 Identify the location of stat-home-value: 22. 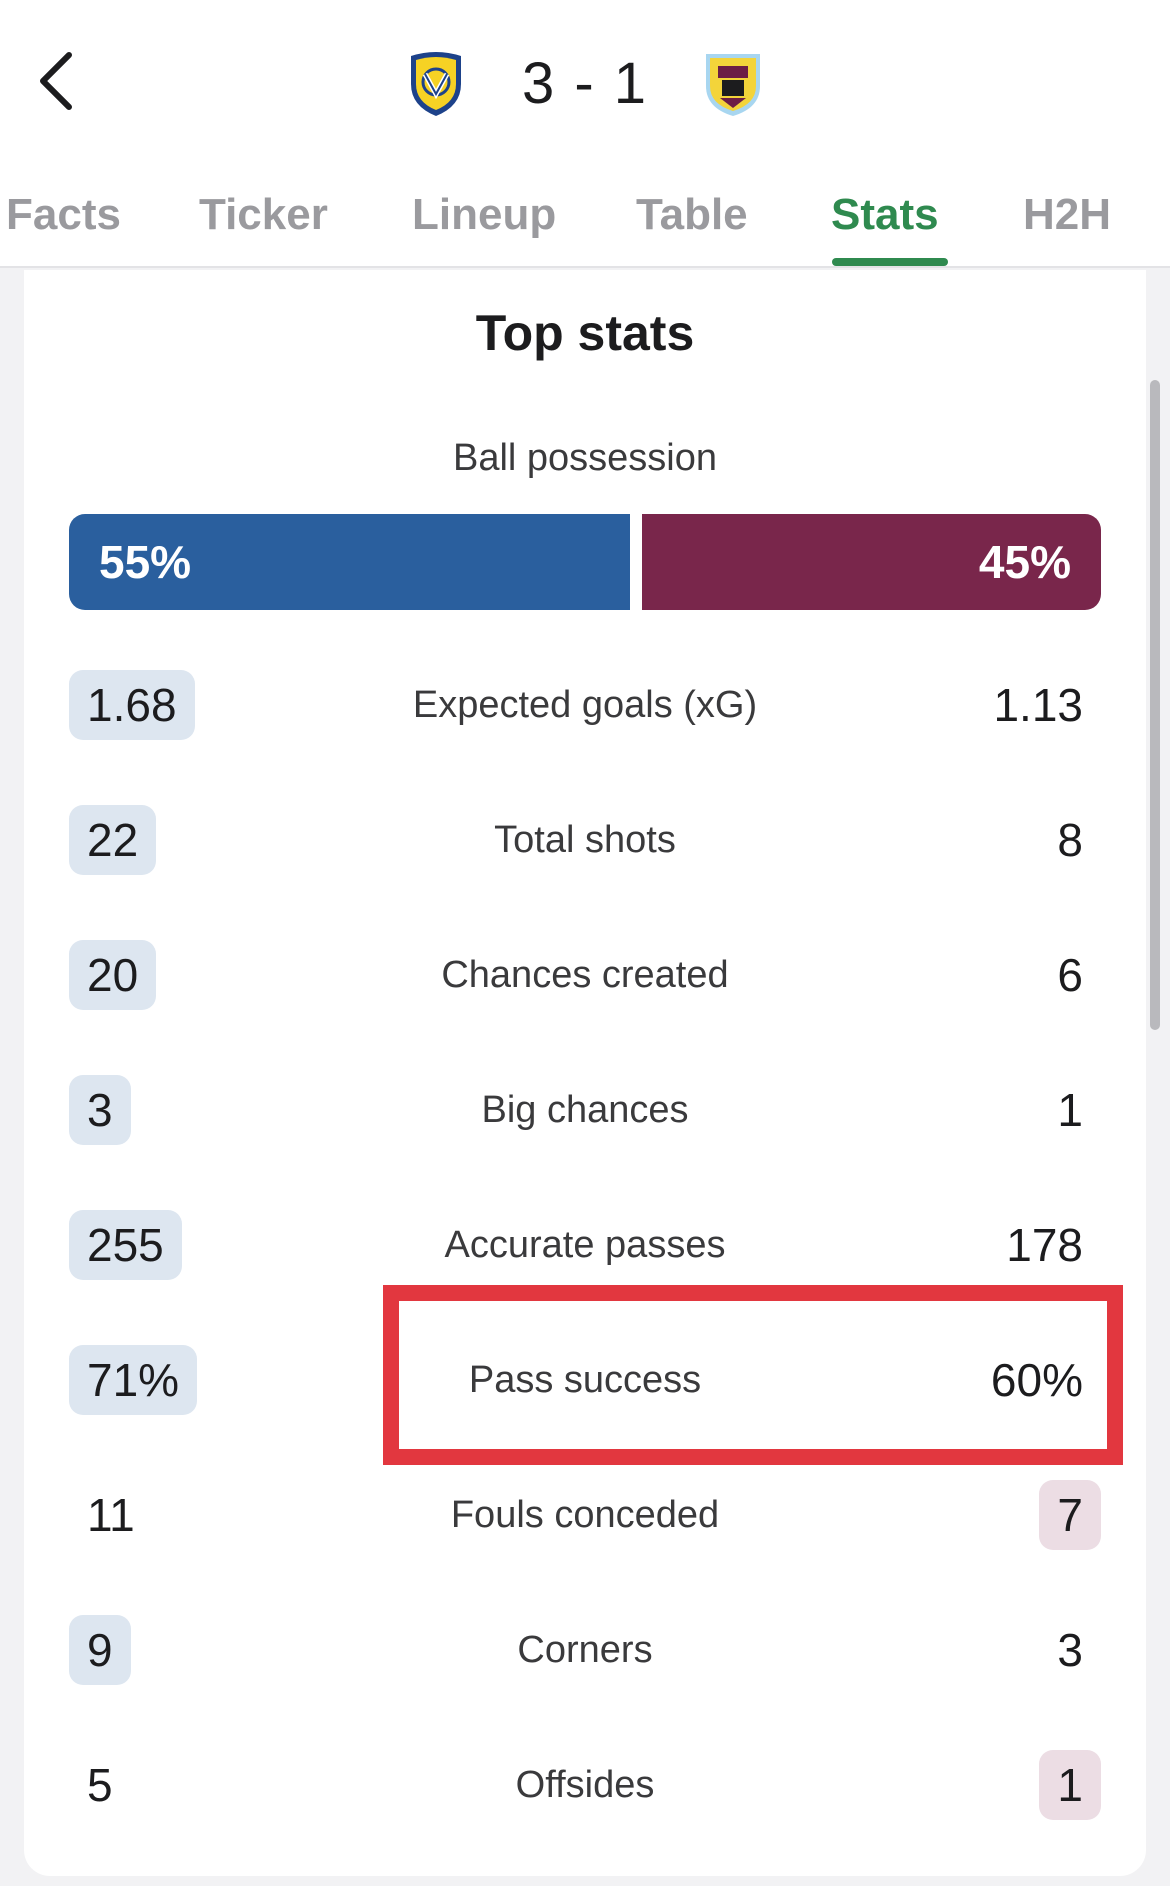
(113, 840).